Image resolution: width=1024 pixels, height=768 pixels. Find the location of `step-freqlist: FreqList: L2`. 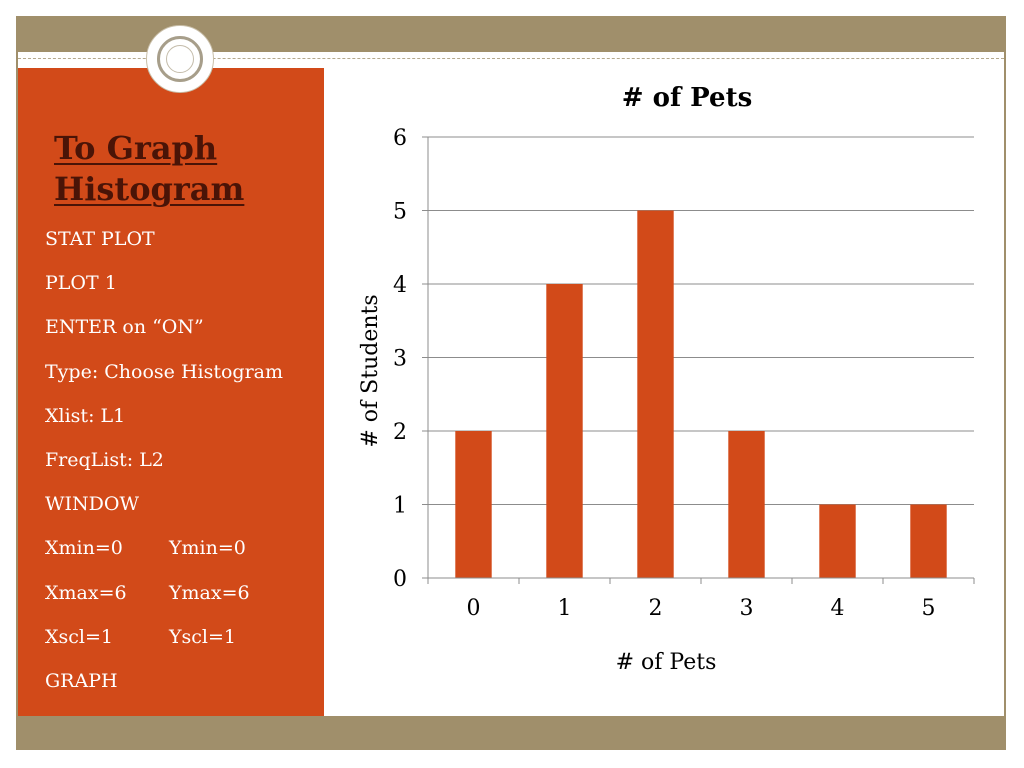

step-freqlist: FreqList: L2 is located at coordinates (104, 460).